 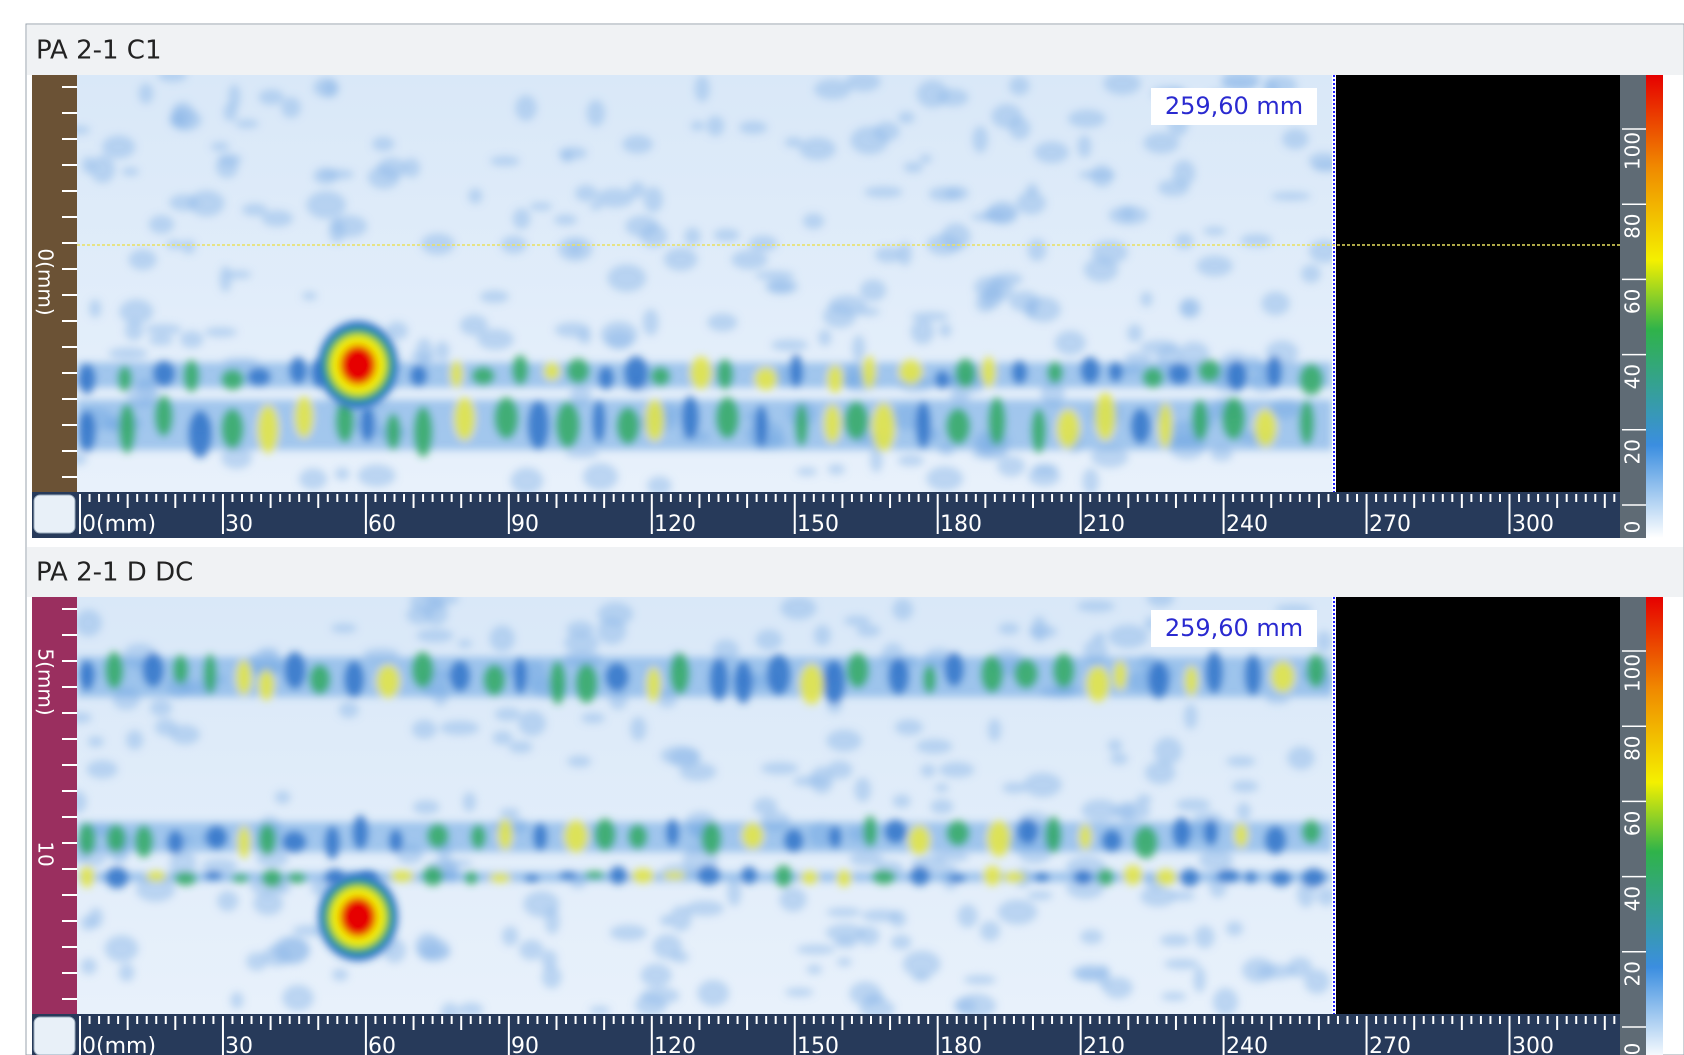 What do you see at coordinates (1654, 826) in the screenshot?
I see `colorbar` at bounding box center [1654, 826].